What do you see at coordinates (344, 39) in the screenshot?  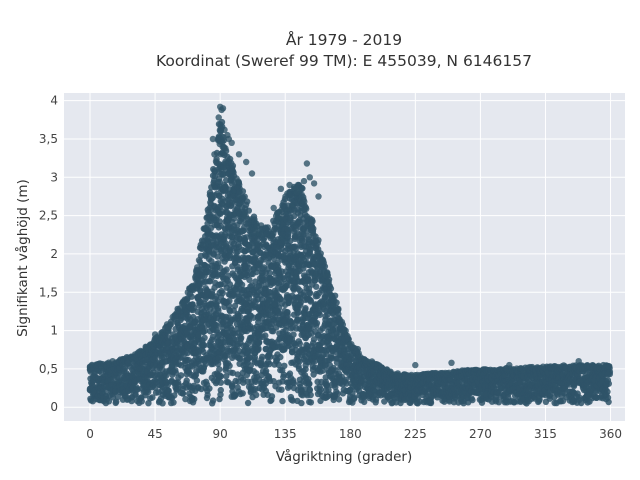 I see `chart-title-line1: År 1979 - 2019` at bounding box center [344, 39].